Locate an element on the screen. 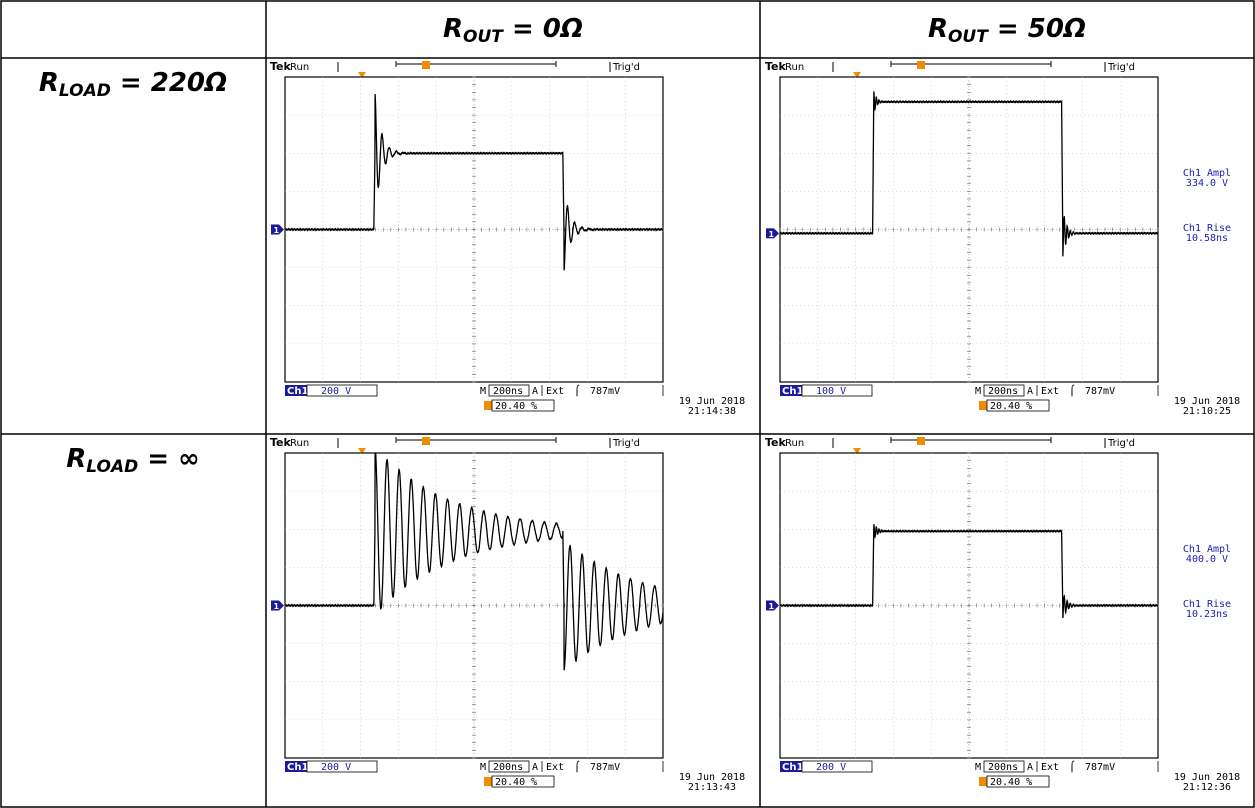 The image size is (1255, 808). row-header-rload-220: RLOAD = 220Ω is located at coordinates (133, 84).